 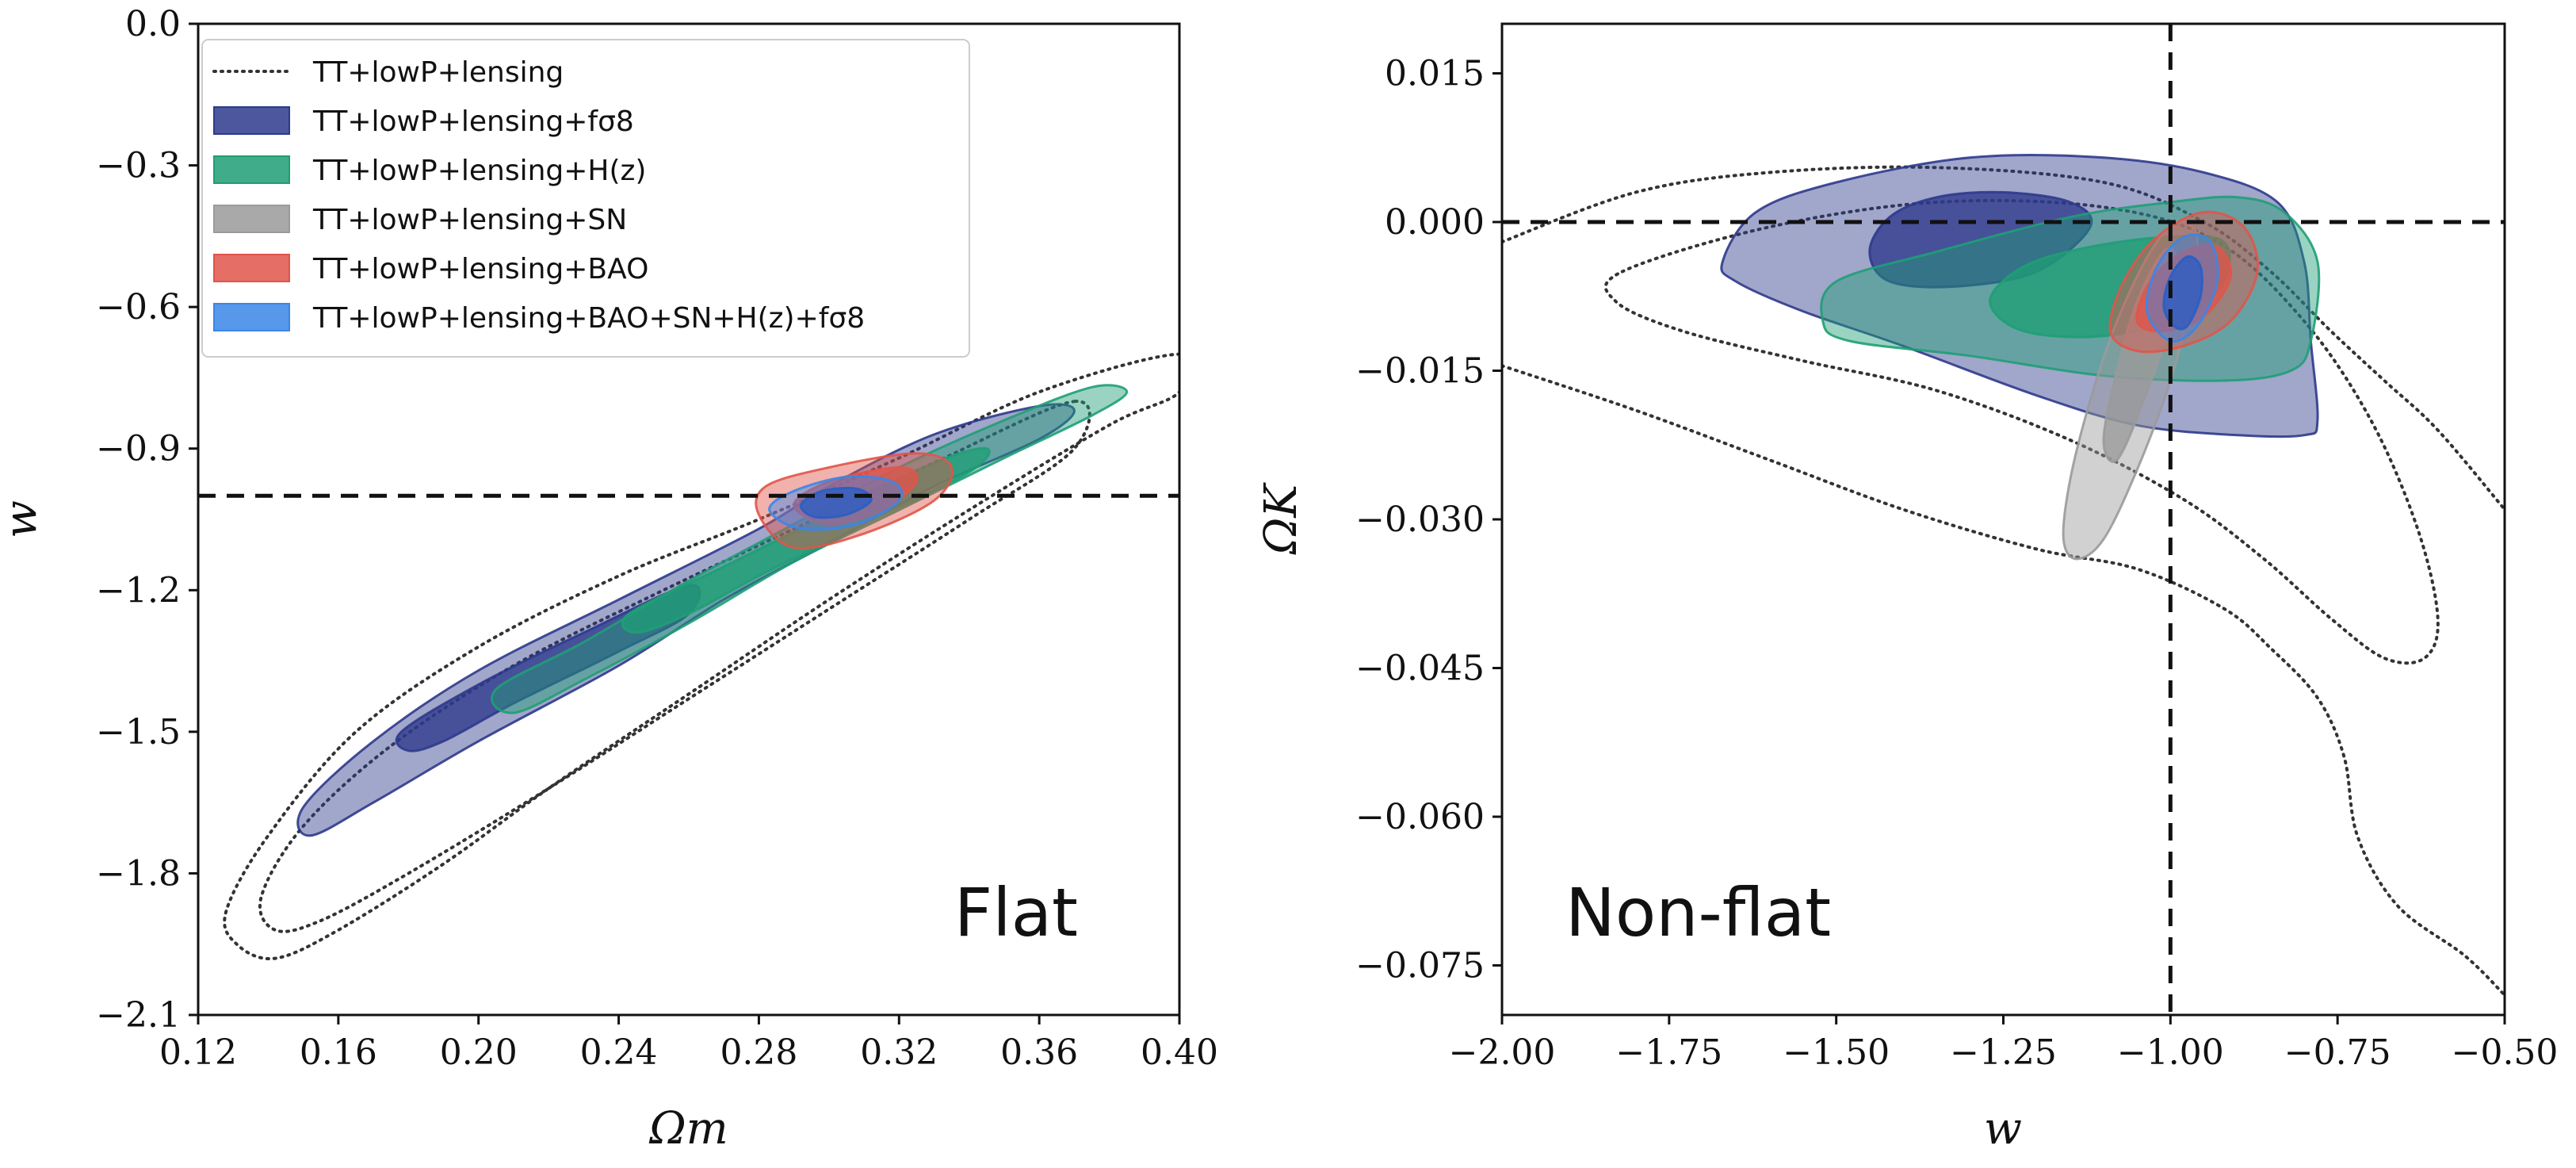 I want to click on legend-entry: TT+lowP+lensing+fσ8, so click(x=424, y=121).